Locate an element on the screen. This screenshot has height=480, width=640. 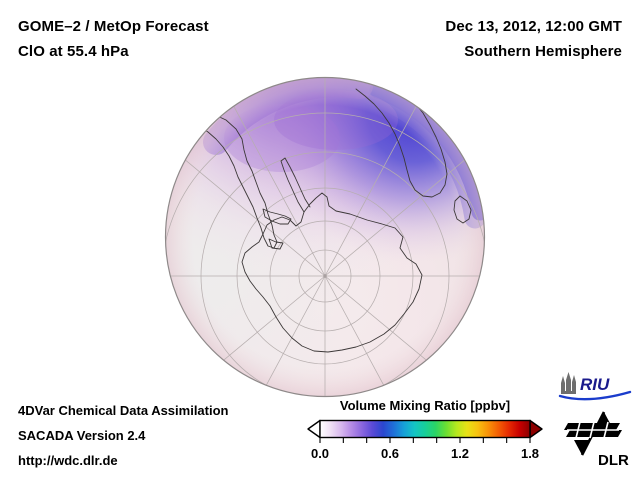
dlr-logo-svg: DLR is located at coordinates (596, 439).